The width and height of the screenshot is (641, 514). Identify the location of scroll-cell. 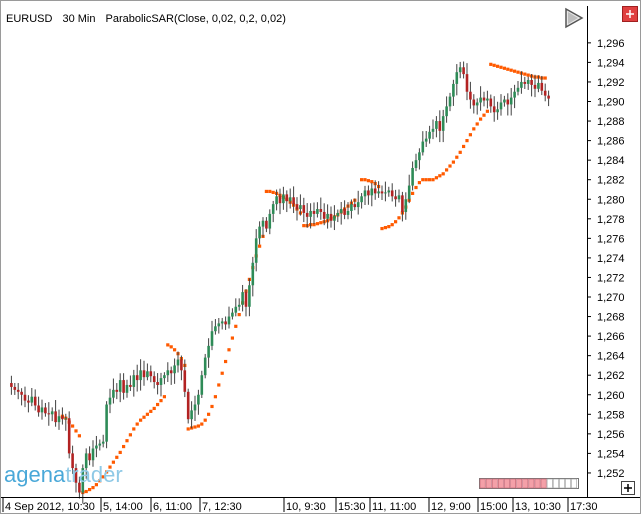
(568, 483).